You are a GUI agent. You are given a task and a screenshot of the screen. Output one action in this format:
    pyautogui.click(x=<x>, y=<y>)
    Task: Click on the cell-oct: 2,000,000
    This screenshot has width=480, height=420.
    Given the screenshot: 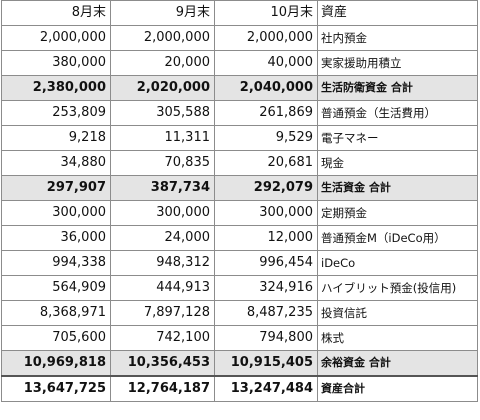 What is the action you would take?
    pyautogui.click(x=266, y=38)
    